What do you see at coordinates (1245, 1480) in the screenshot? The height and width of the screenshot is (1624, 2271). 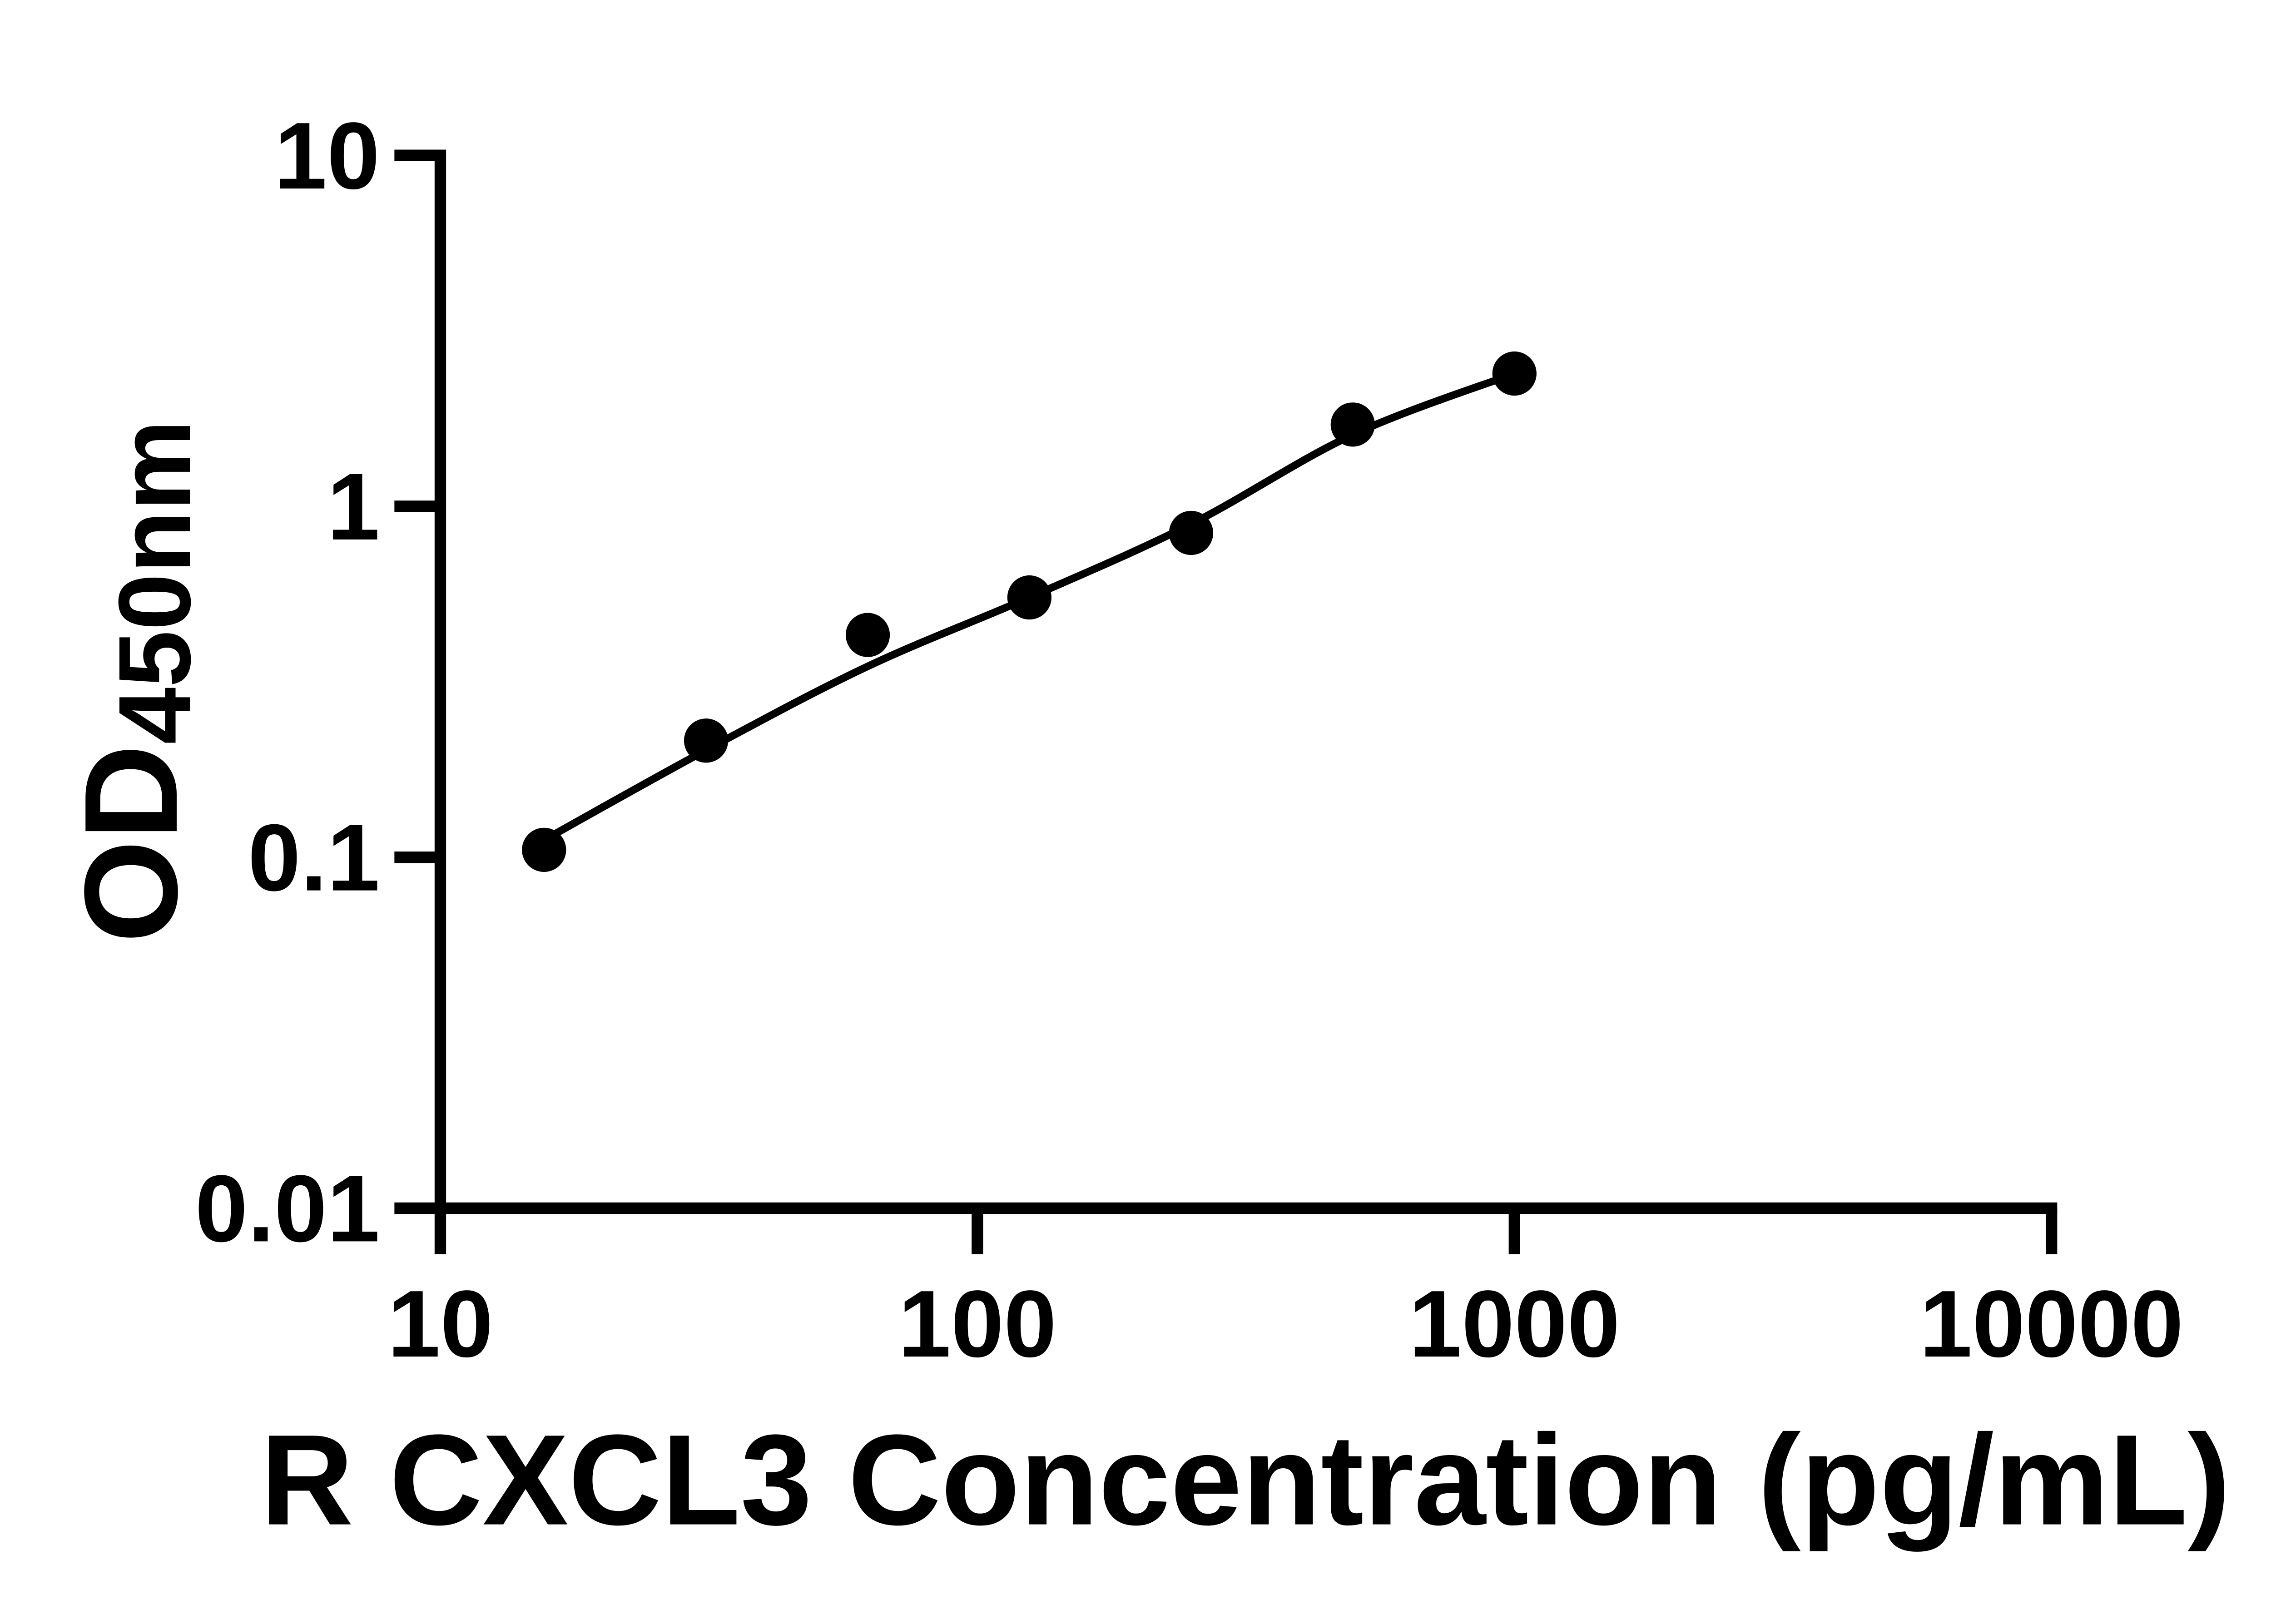 I see `x-axis-title: R CXCL3 Concentration (pg/mL)` at bounding box center [1245, 1480].